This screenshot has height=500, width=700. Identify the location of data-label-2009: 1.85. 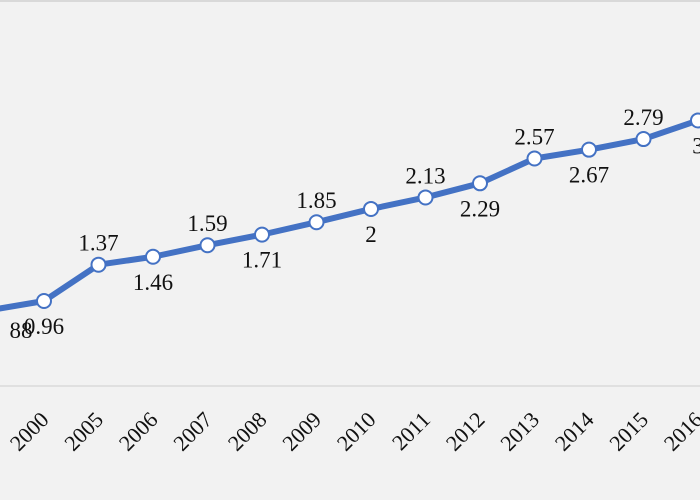
(316, 200).